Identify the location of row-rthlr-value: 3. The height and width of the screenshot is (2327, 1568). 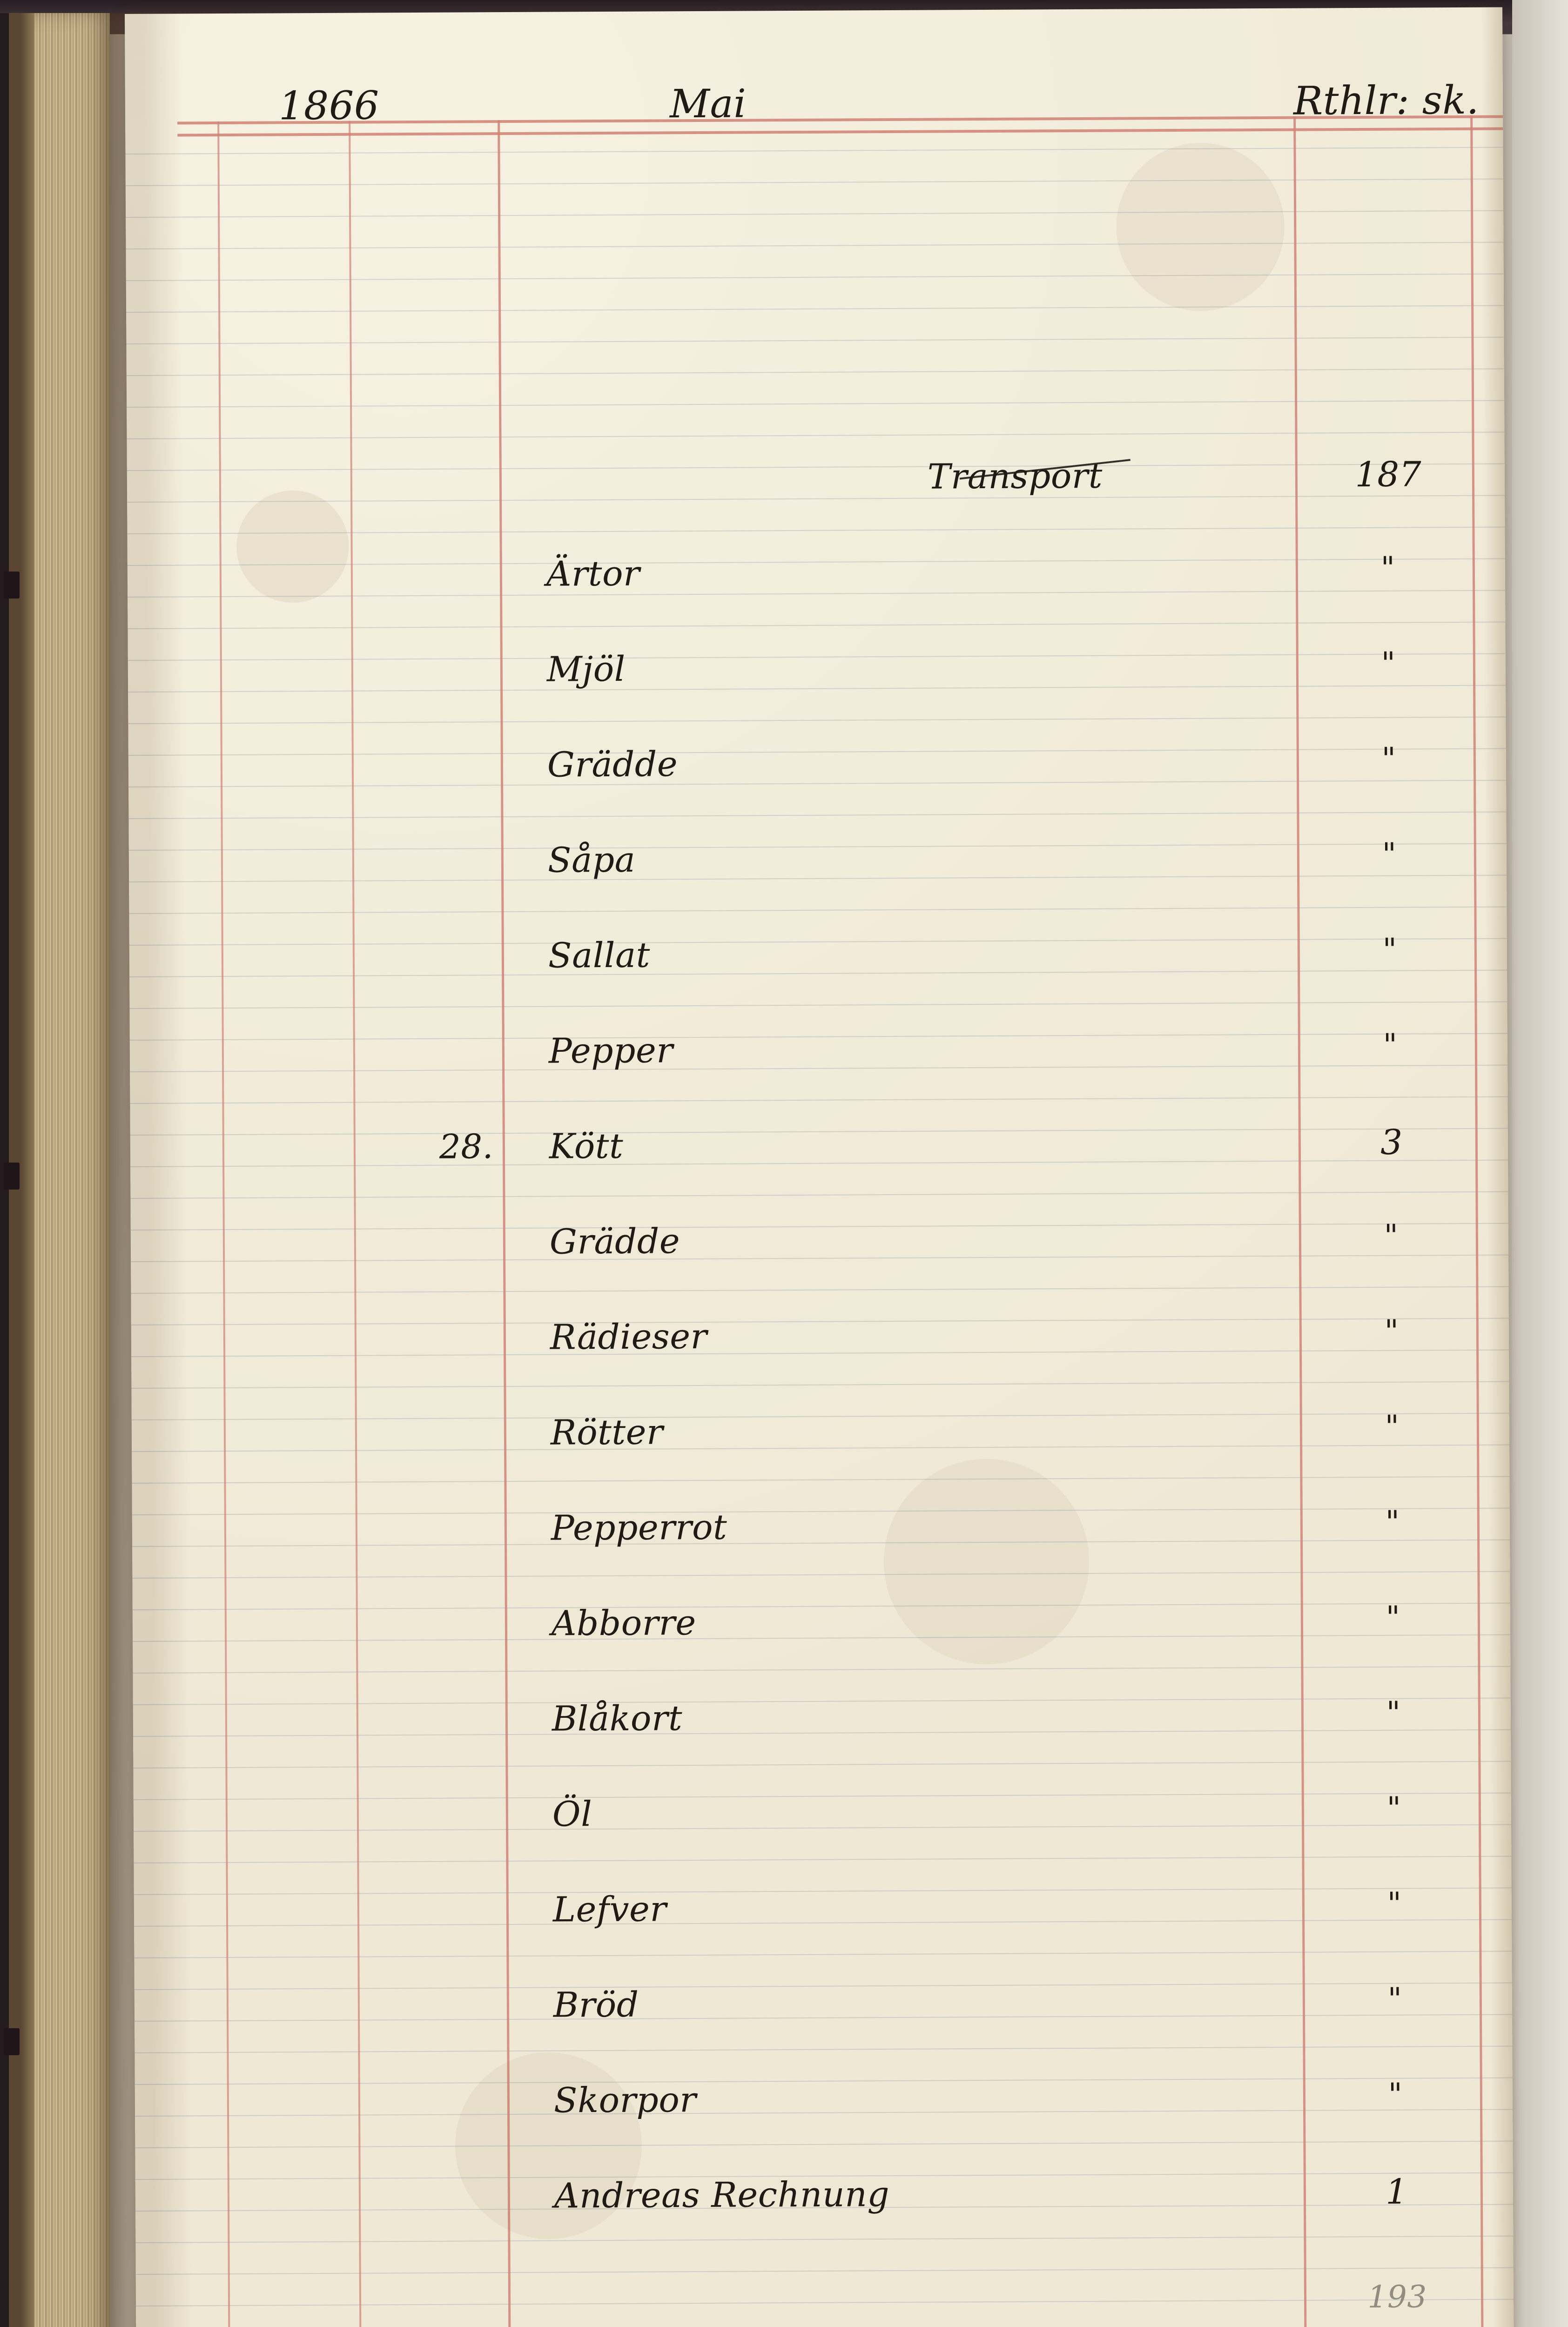
(1391, 1142).